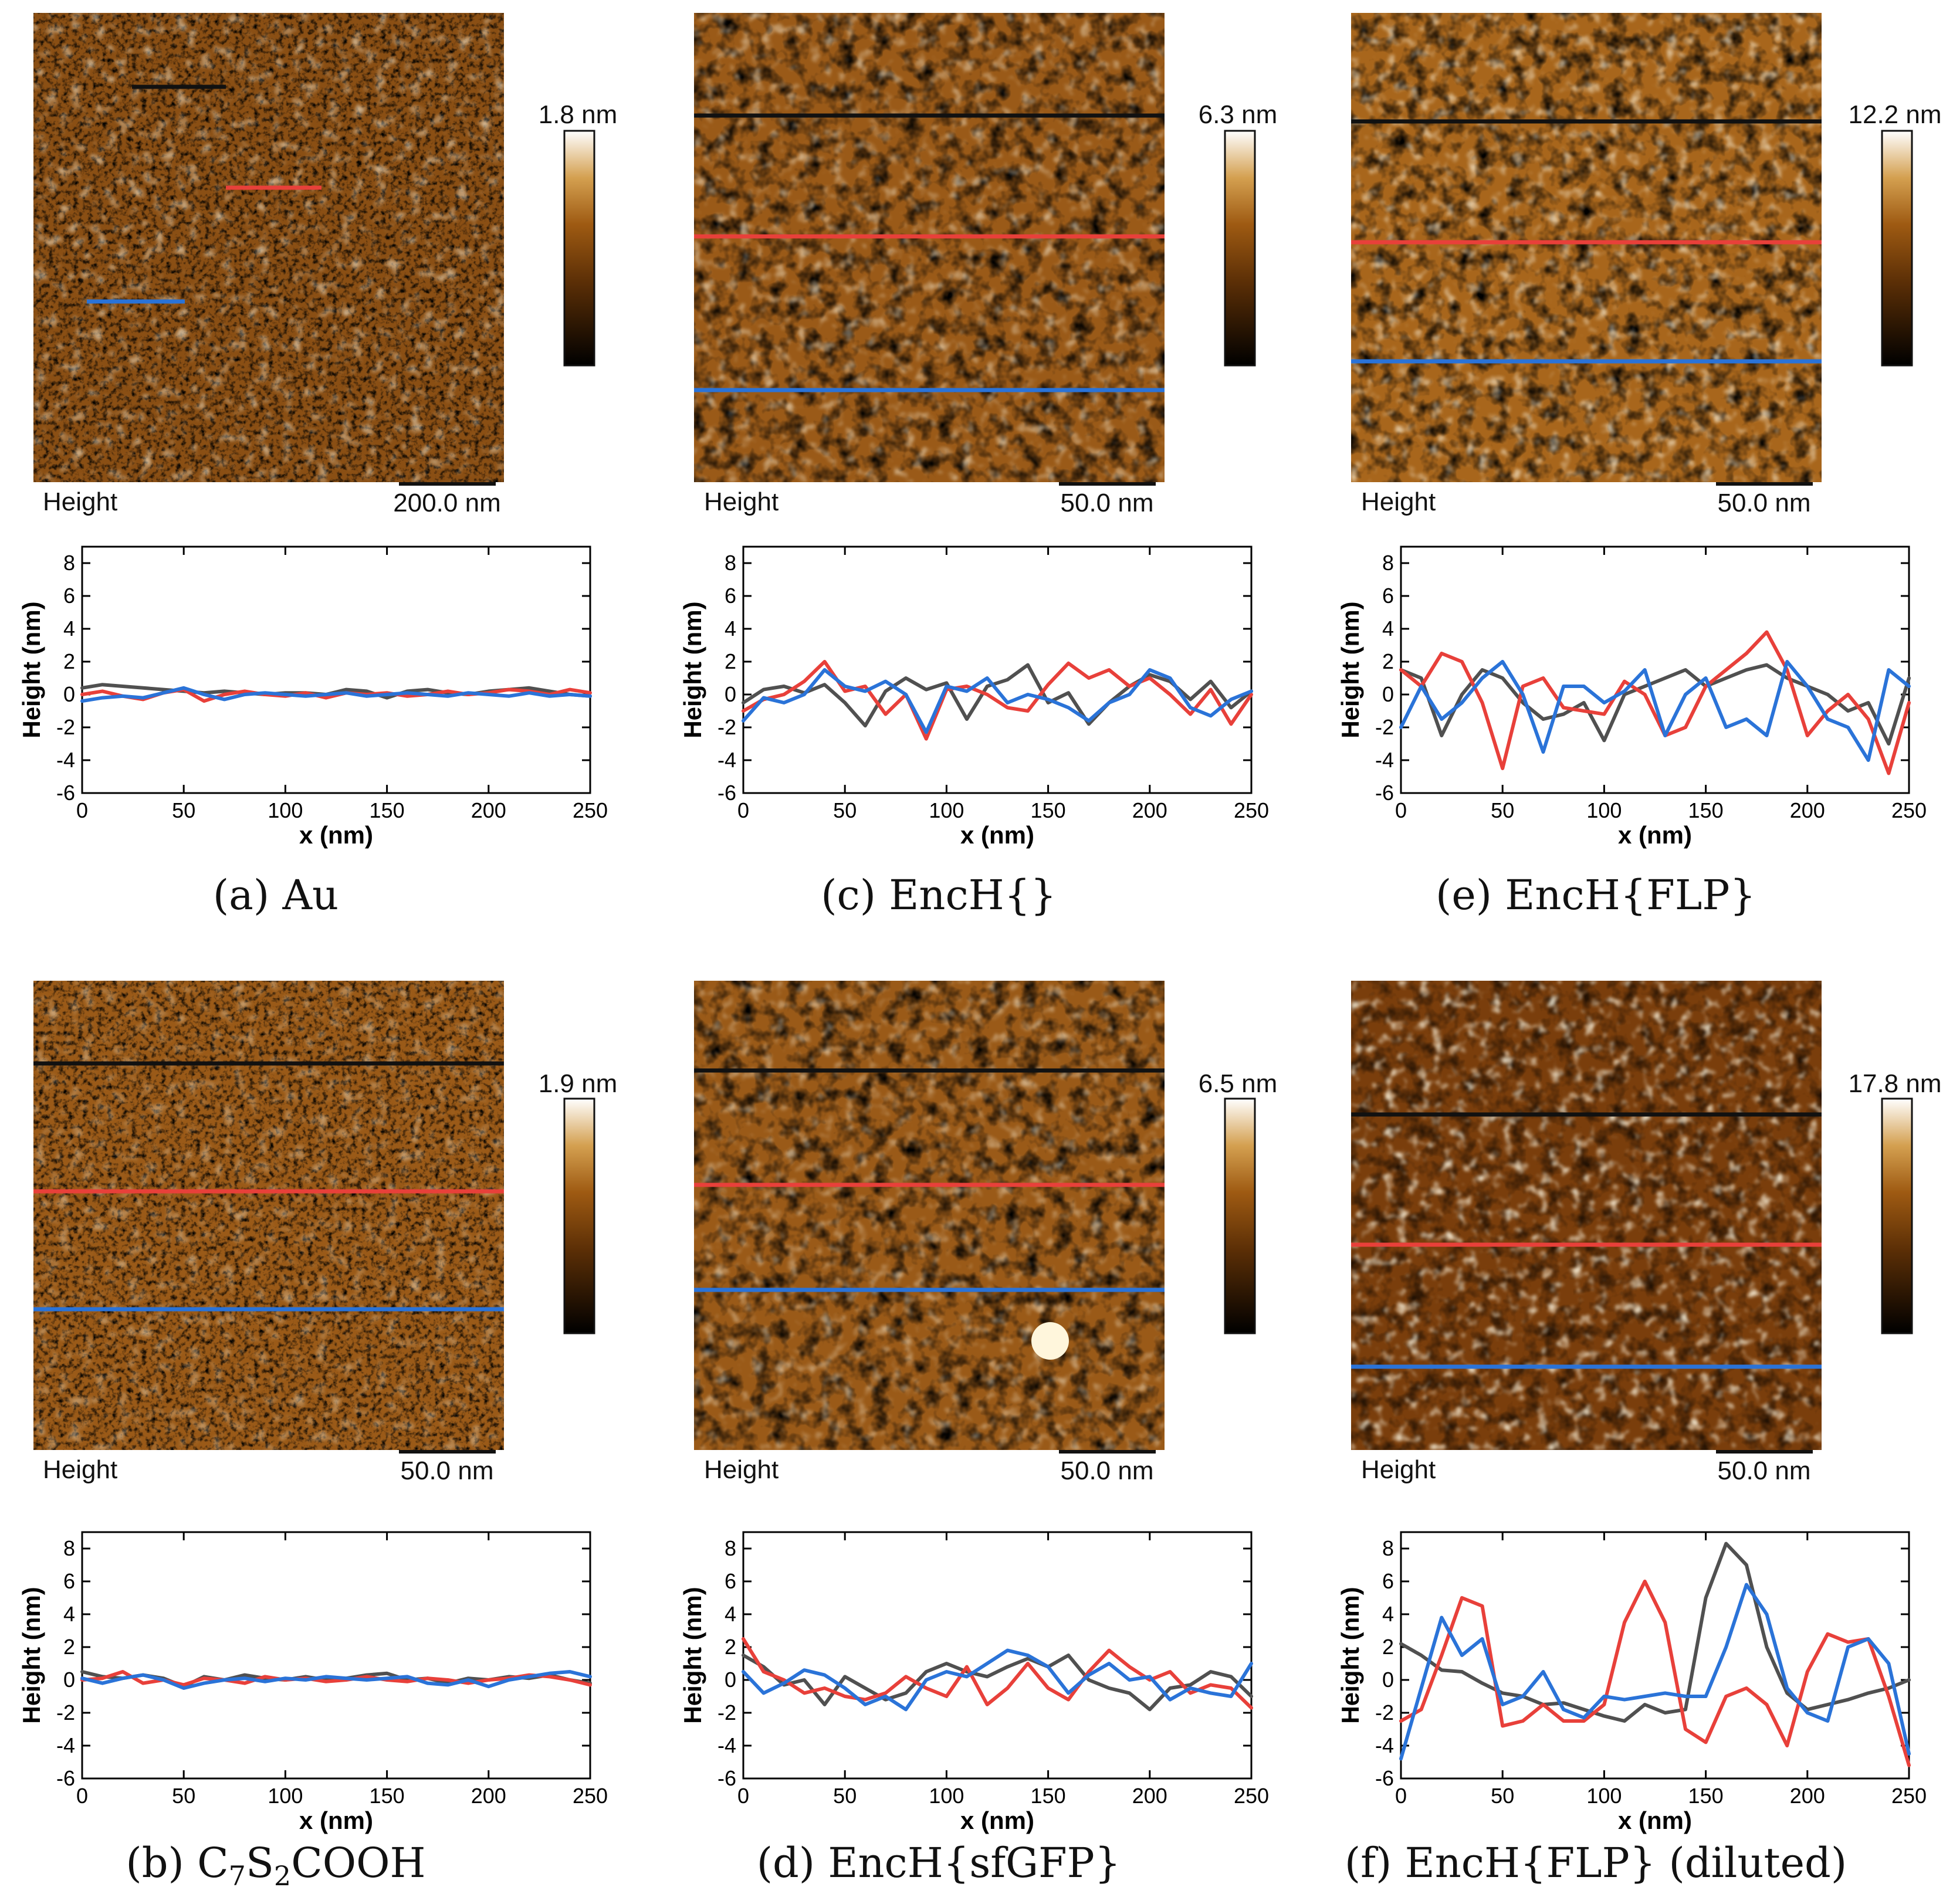 The image size is (1953, 1904). What do you see at coordinates (1239, 114) in the screenshot?
I see `colorbar-max-c: 6.3 nm` at bounding box center [1239, 114].